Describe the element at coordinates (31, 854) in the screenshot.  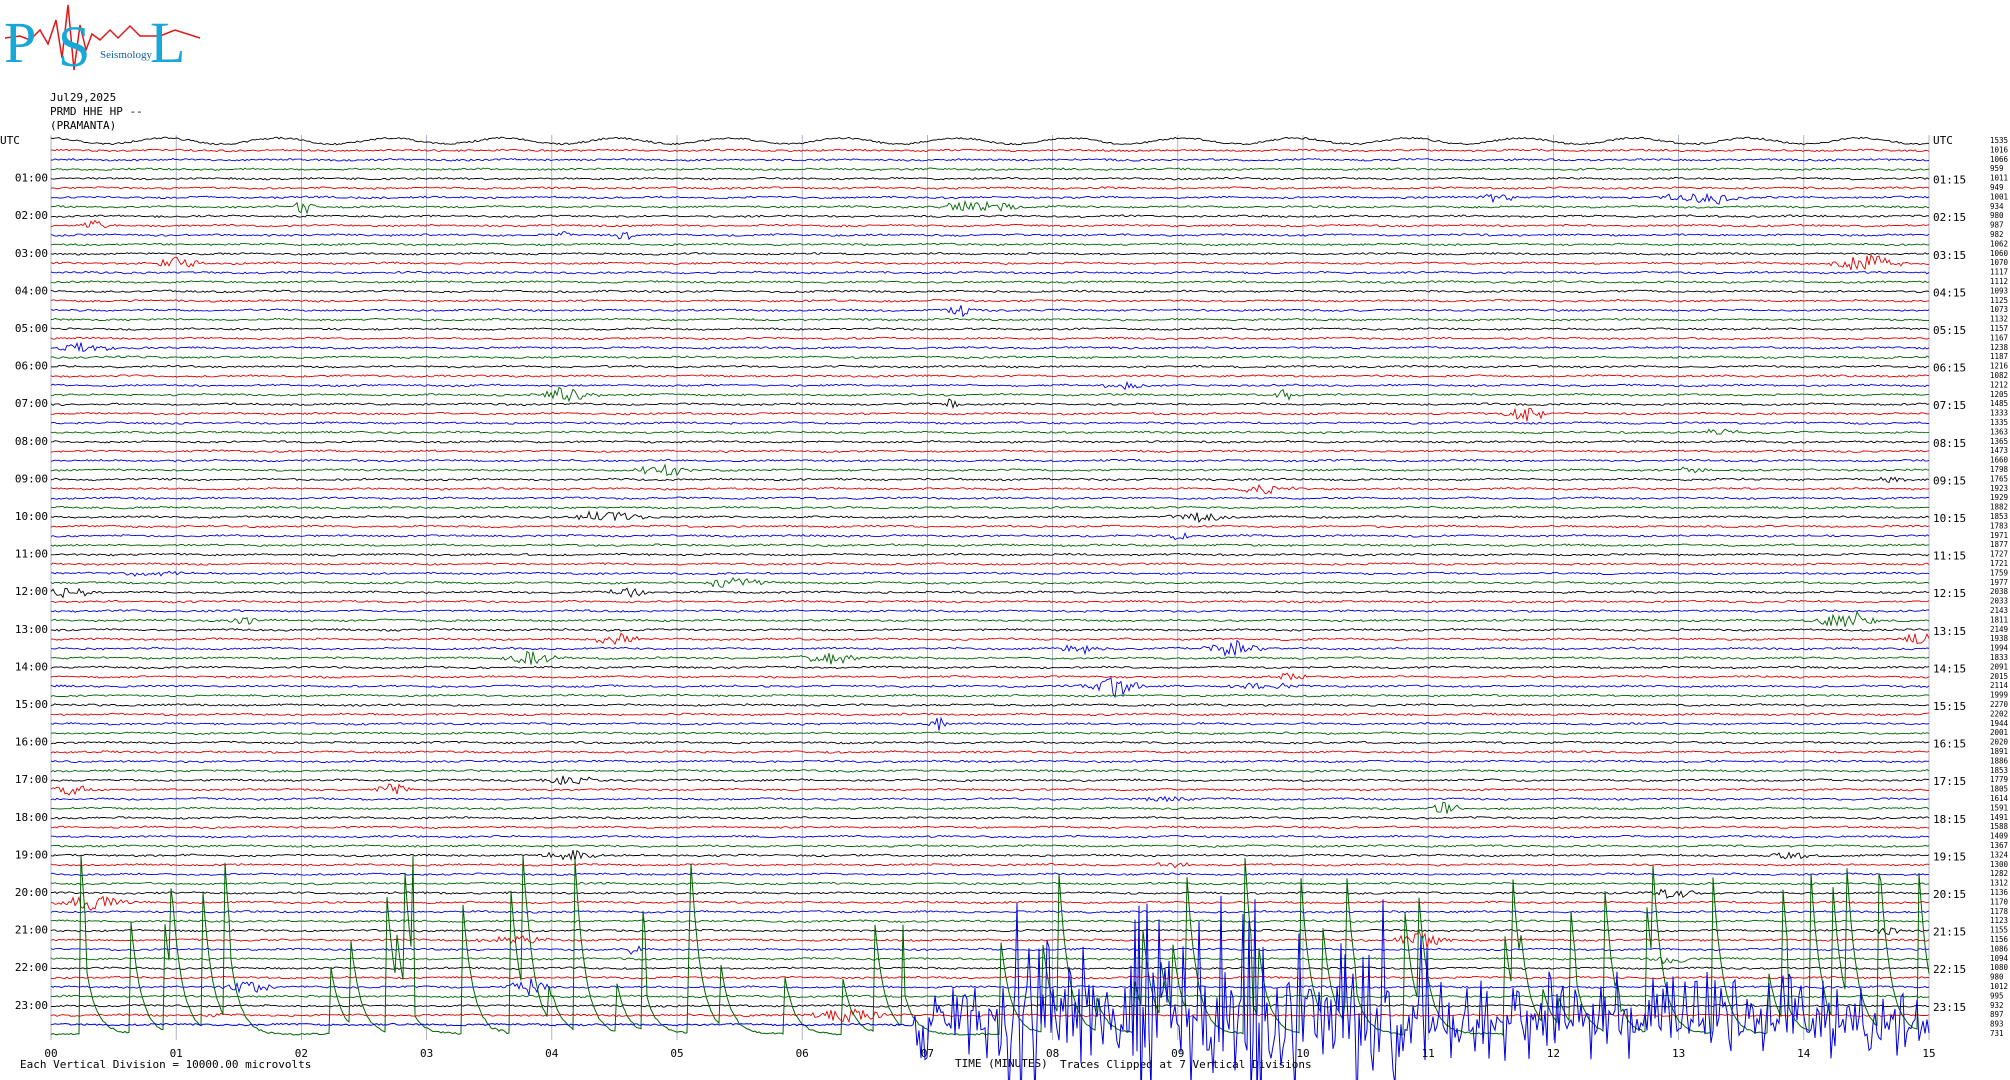
I see `left-time-label: 19:00` at that location.